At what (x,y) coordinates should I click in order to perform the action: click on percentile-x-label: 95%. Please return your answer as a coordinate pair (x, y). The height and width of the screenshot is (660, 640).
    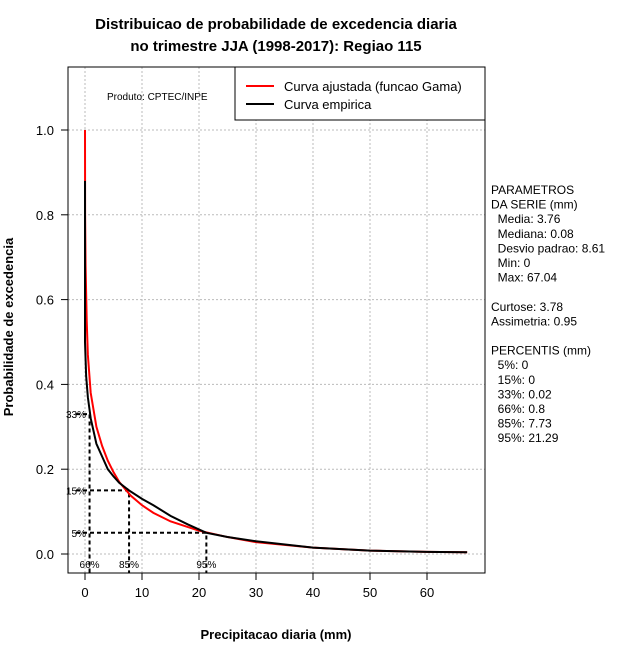
    Looking at the image, I should click on (206, 565).